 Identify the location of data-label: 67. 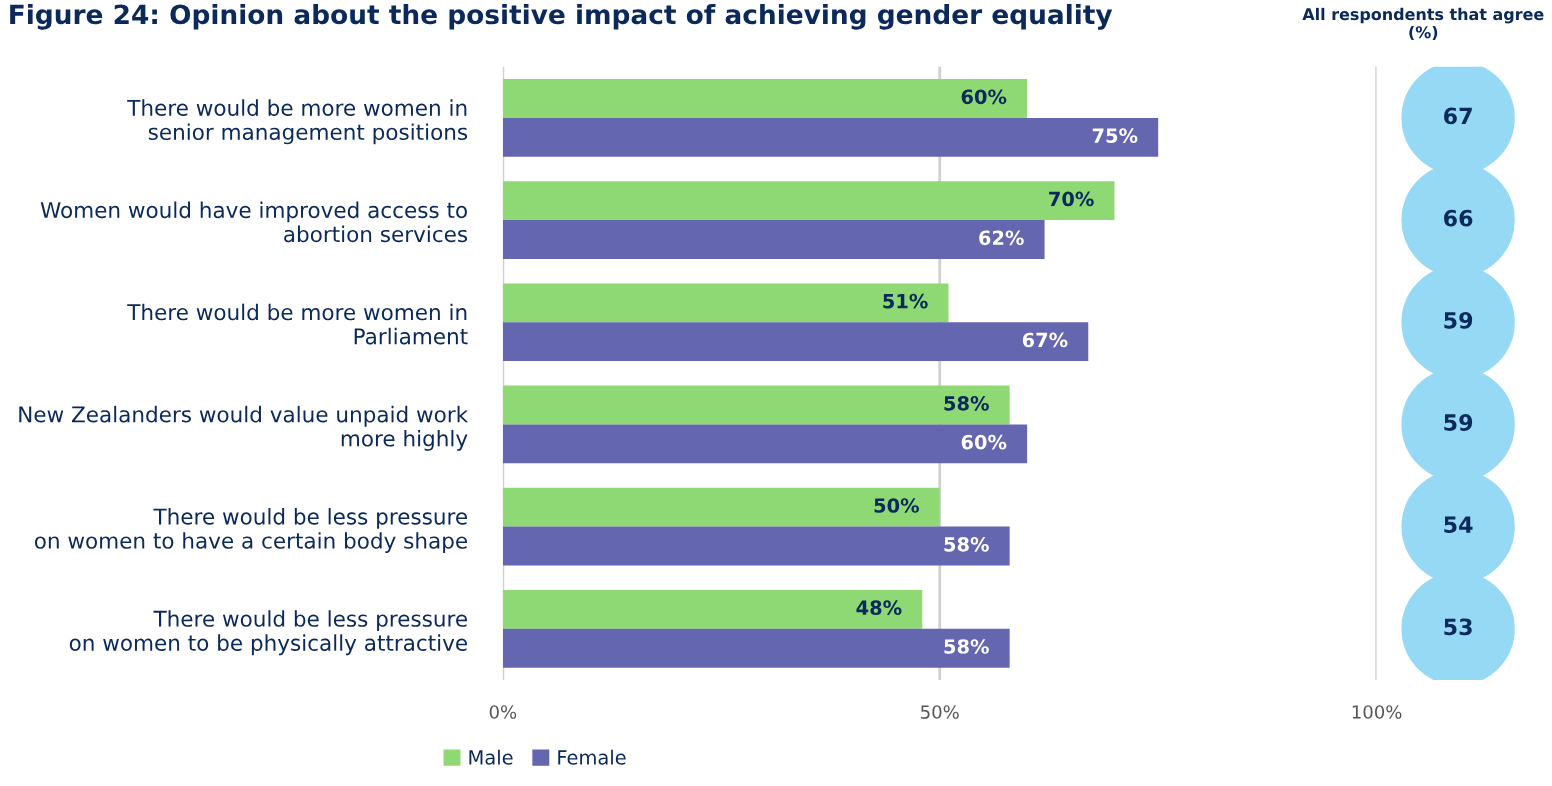
(1458, 116).